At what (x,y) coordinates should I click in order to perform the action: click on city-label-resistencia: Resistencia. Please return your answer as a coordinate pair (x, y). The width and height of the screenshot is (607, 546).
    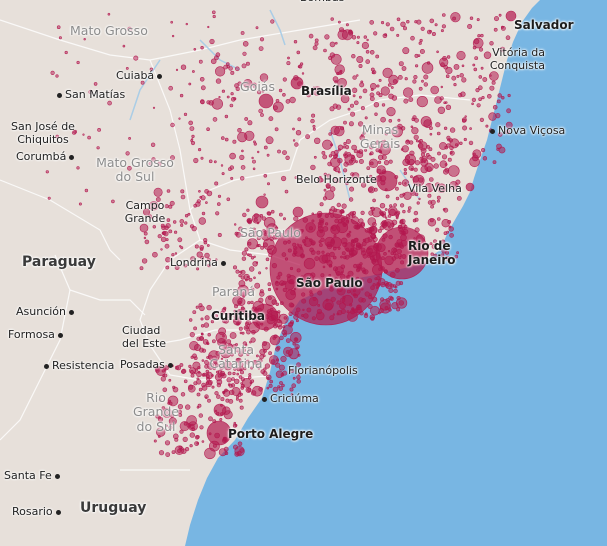
    Looking at the image, I should click on (79, 366).